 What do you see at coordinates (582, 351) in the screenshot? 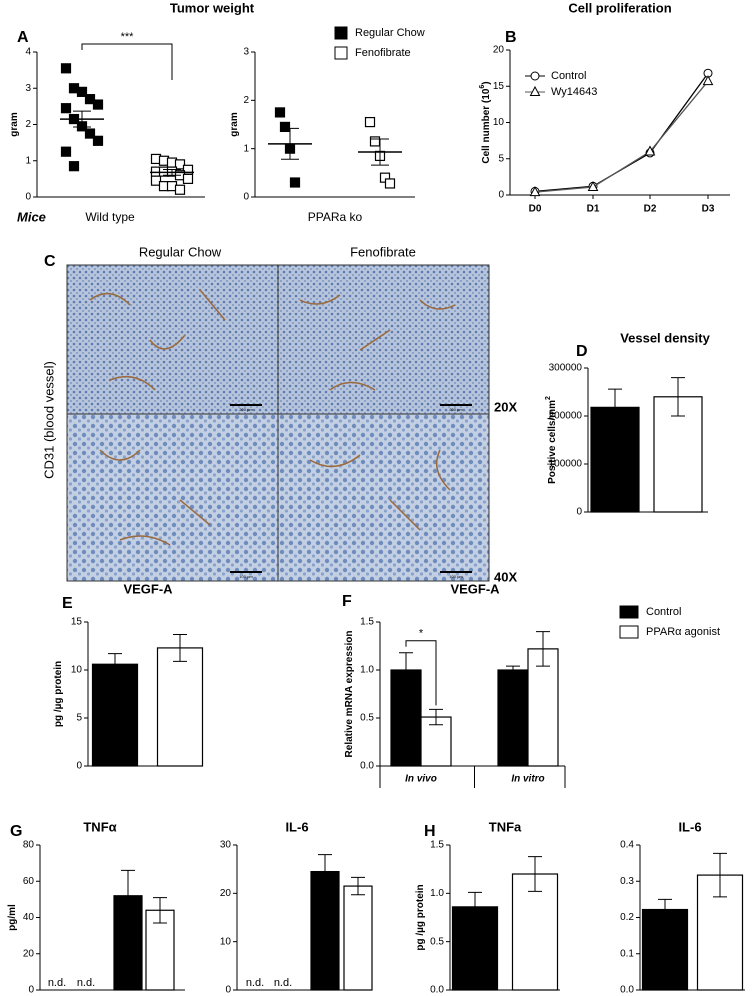
I see `panel-letter: D` at bounding box center [582, 351].